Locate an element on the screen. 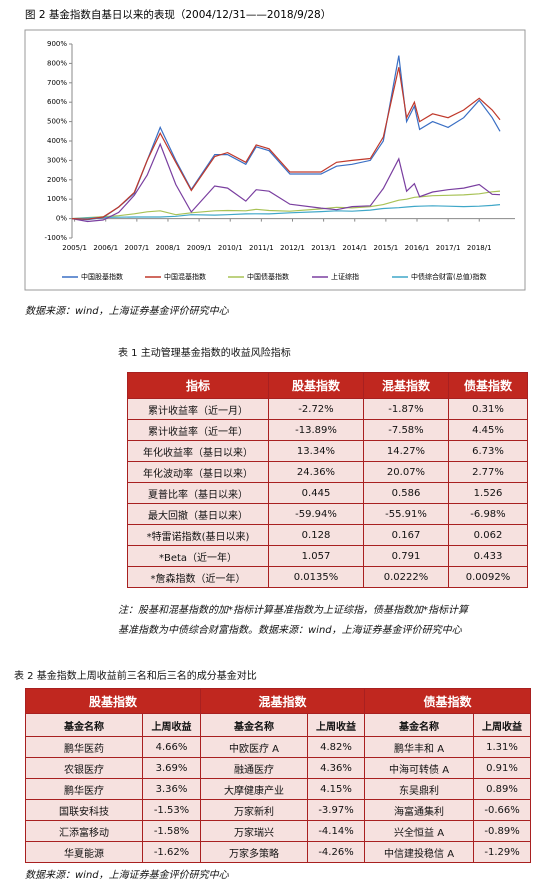  cell: 0.89% is located at coordinates (502, 789).